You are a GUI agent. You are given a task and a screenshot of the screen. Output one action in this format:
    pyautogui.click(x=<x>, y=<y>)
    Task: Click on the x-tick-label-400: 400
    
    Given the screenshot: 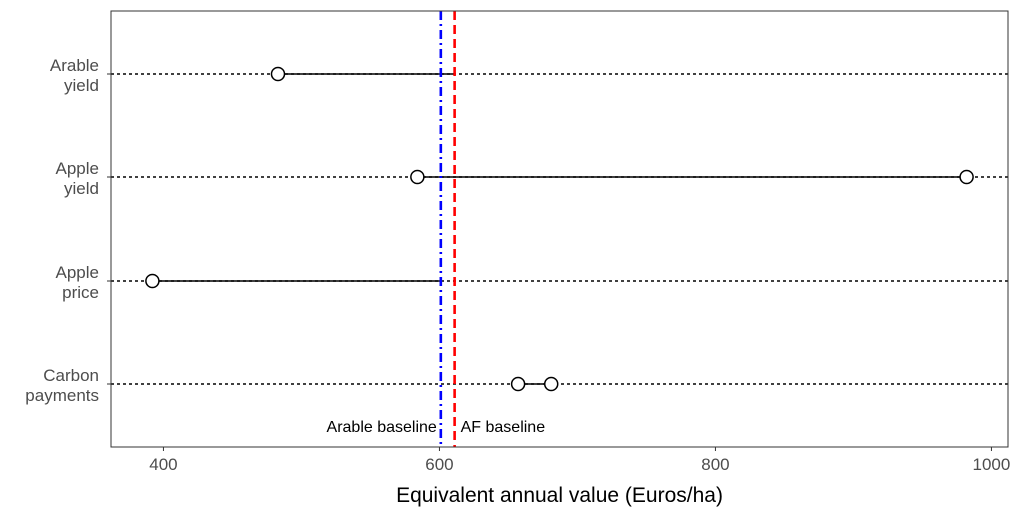 What is the action you would take?
    pyautogui.click(x=163, y=464)
    